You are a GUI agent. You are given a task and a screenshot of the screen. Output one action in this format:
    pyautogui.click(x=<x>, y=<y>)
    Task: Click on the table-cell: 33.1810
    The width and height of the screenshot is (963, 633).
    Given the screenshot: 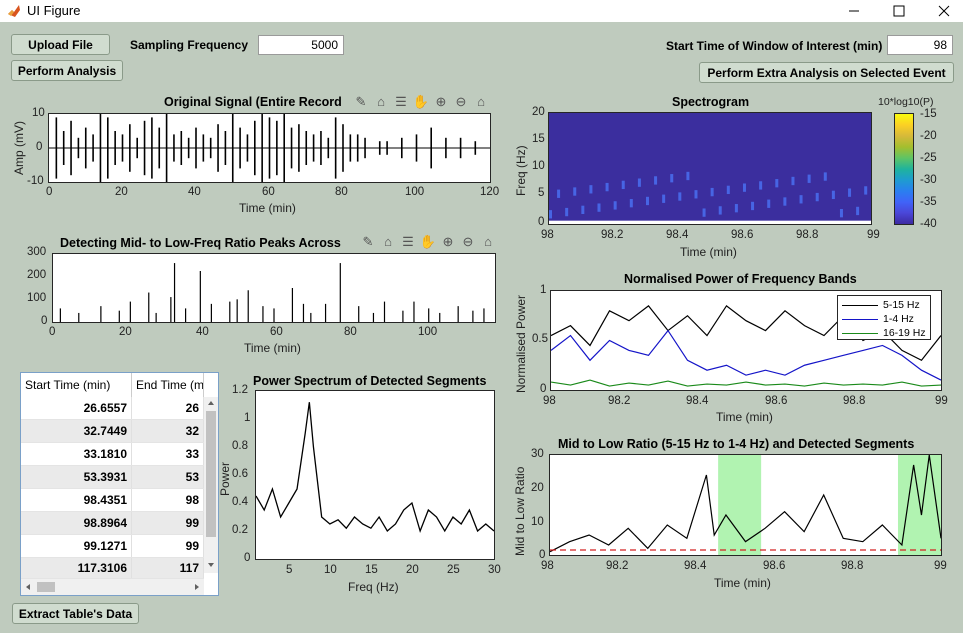 What is the action you would take?
    pyautogui.click(x=76, y=454)
    